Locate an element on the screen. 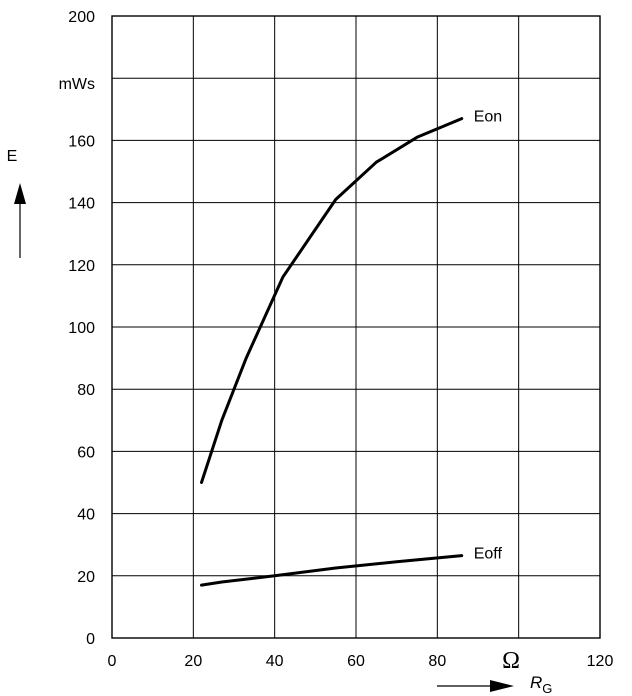 The height and width of the screenshot is (696, 632). y-tick-labels: 0 20 40 60 80 100 120 140 160 200 is located at coordinates (81, 328).